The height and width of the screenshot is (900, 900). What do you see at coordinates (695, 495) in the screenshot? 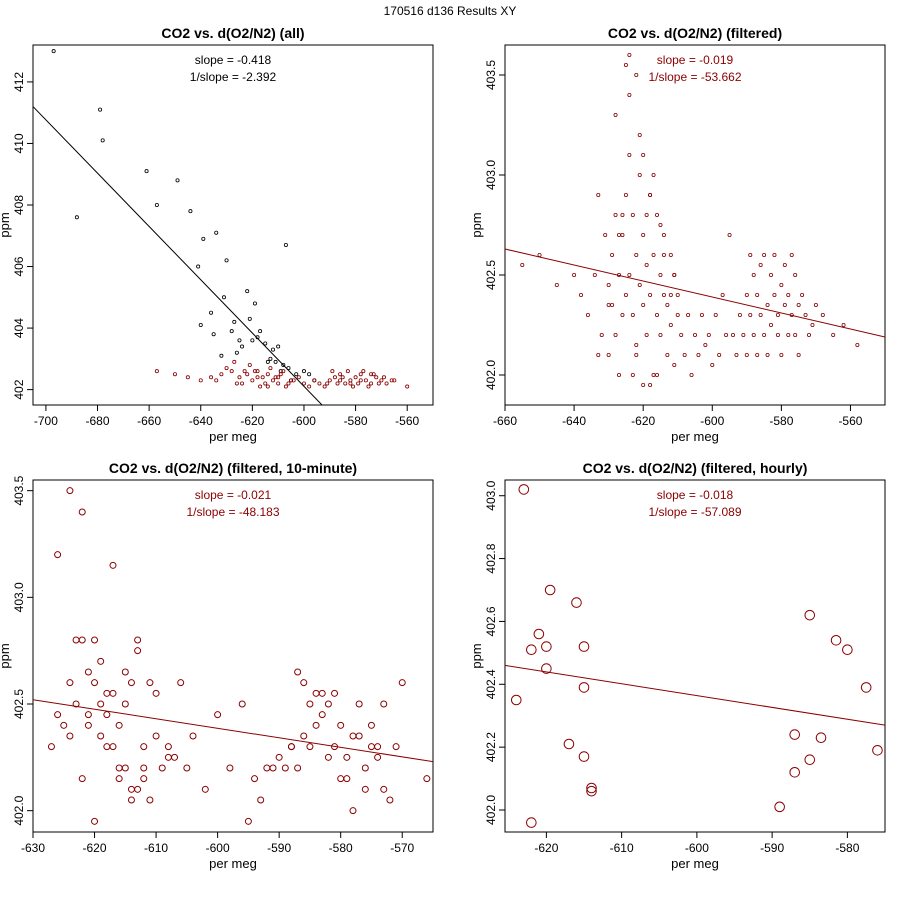
I see `slope-annotation: slope = -0.018` at bounding box center [695, 495].